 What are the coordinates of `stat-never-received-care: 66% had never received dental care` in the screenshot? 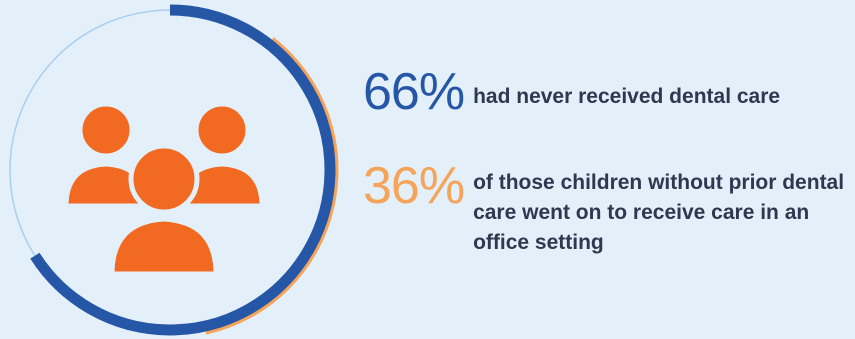 It's located at (571, 92).